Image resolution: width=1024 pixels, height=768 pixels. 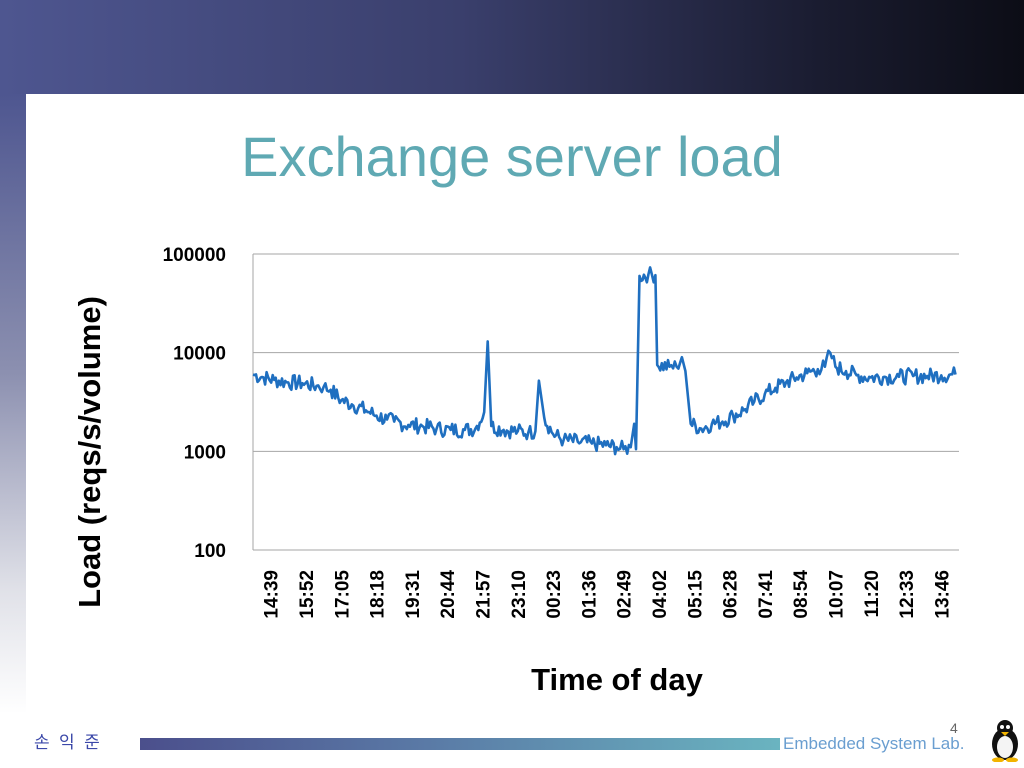 I want to click on x-tick-label: 14:39, so click(x=272, y=594).